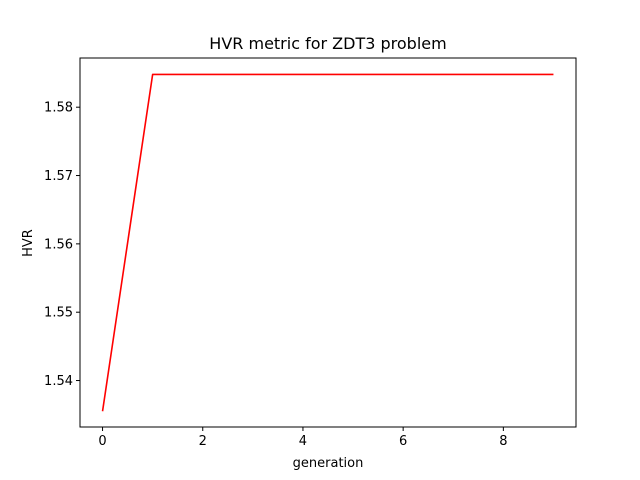 The width and height of the screenshot is (640, 480). I want to click on x-axis-ticks: 0 2 4 6 8, so click(302, 438).